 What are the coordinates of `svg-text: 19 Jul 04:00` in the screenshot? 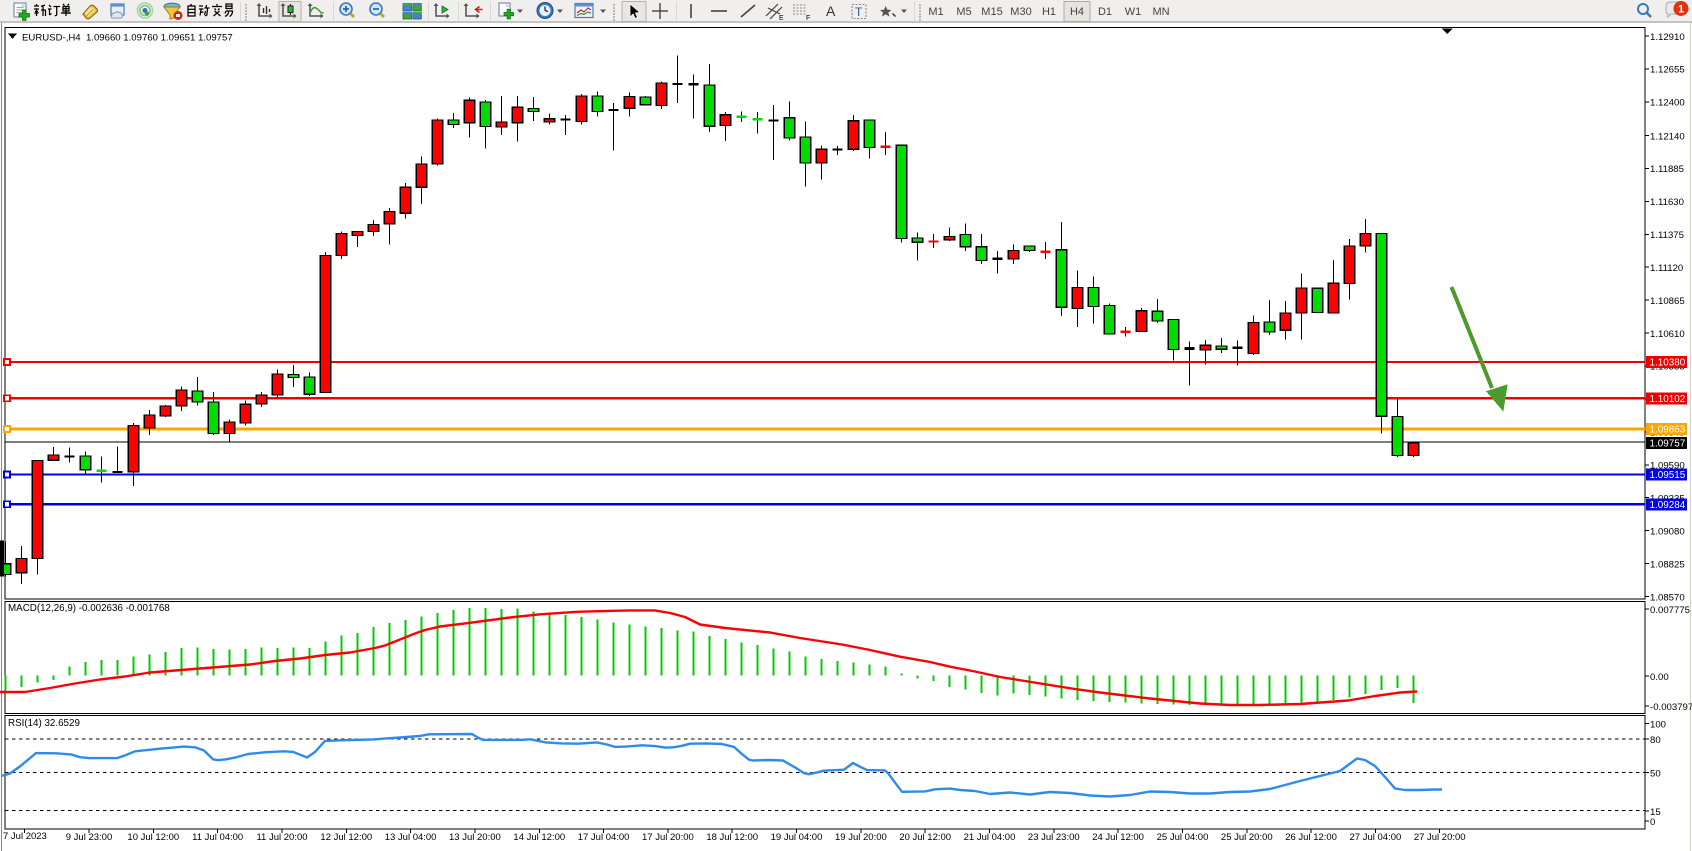 It's located at (797, 837).